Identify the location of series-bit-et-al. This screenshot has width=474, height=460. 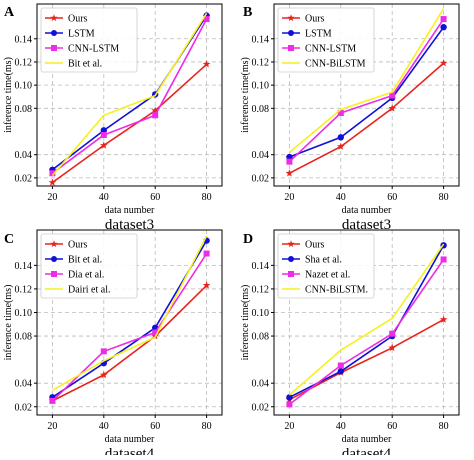
(129, 94).